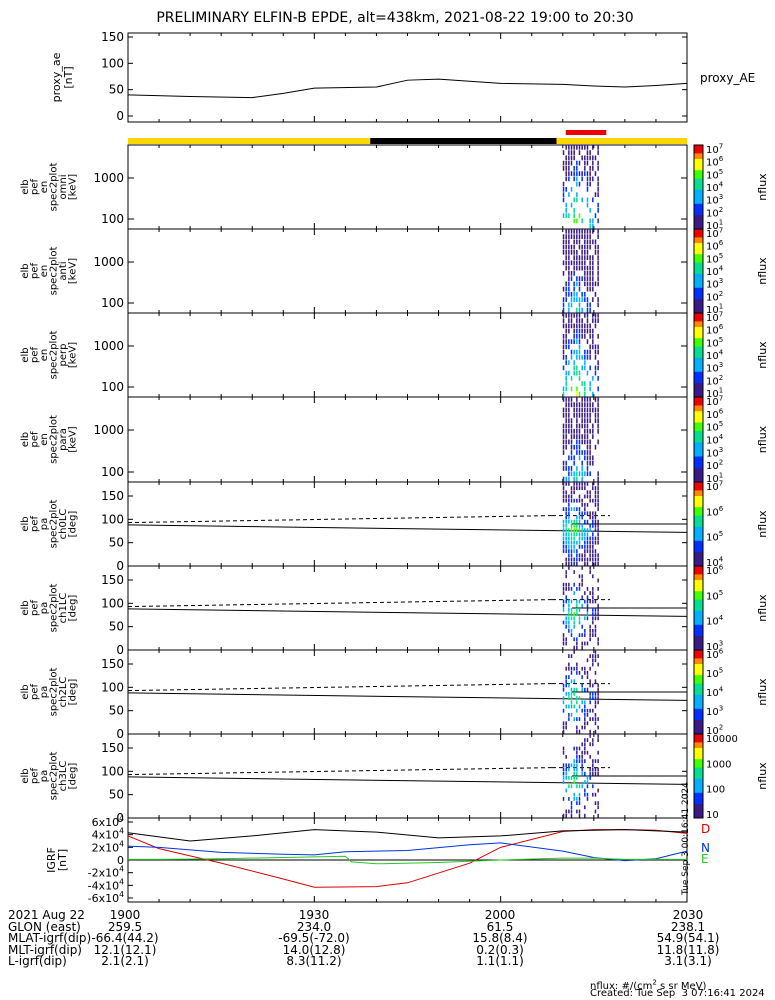 The image size is (775, 1000). What do you see at coordinates (125, 961) in the screenshot?
I see `footer-value: 2.1(2.1)` at bounding box center [125, 961].